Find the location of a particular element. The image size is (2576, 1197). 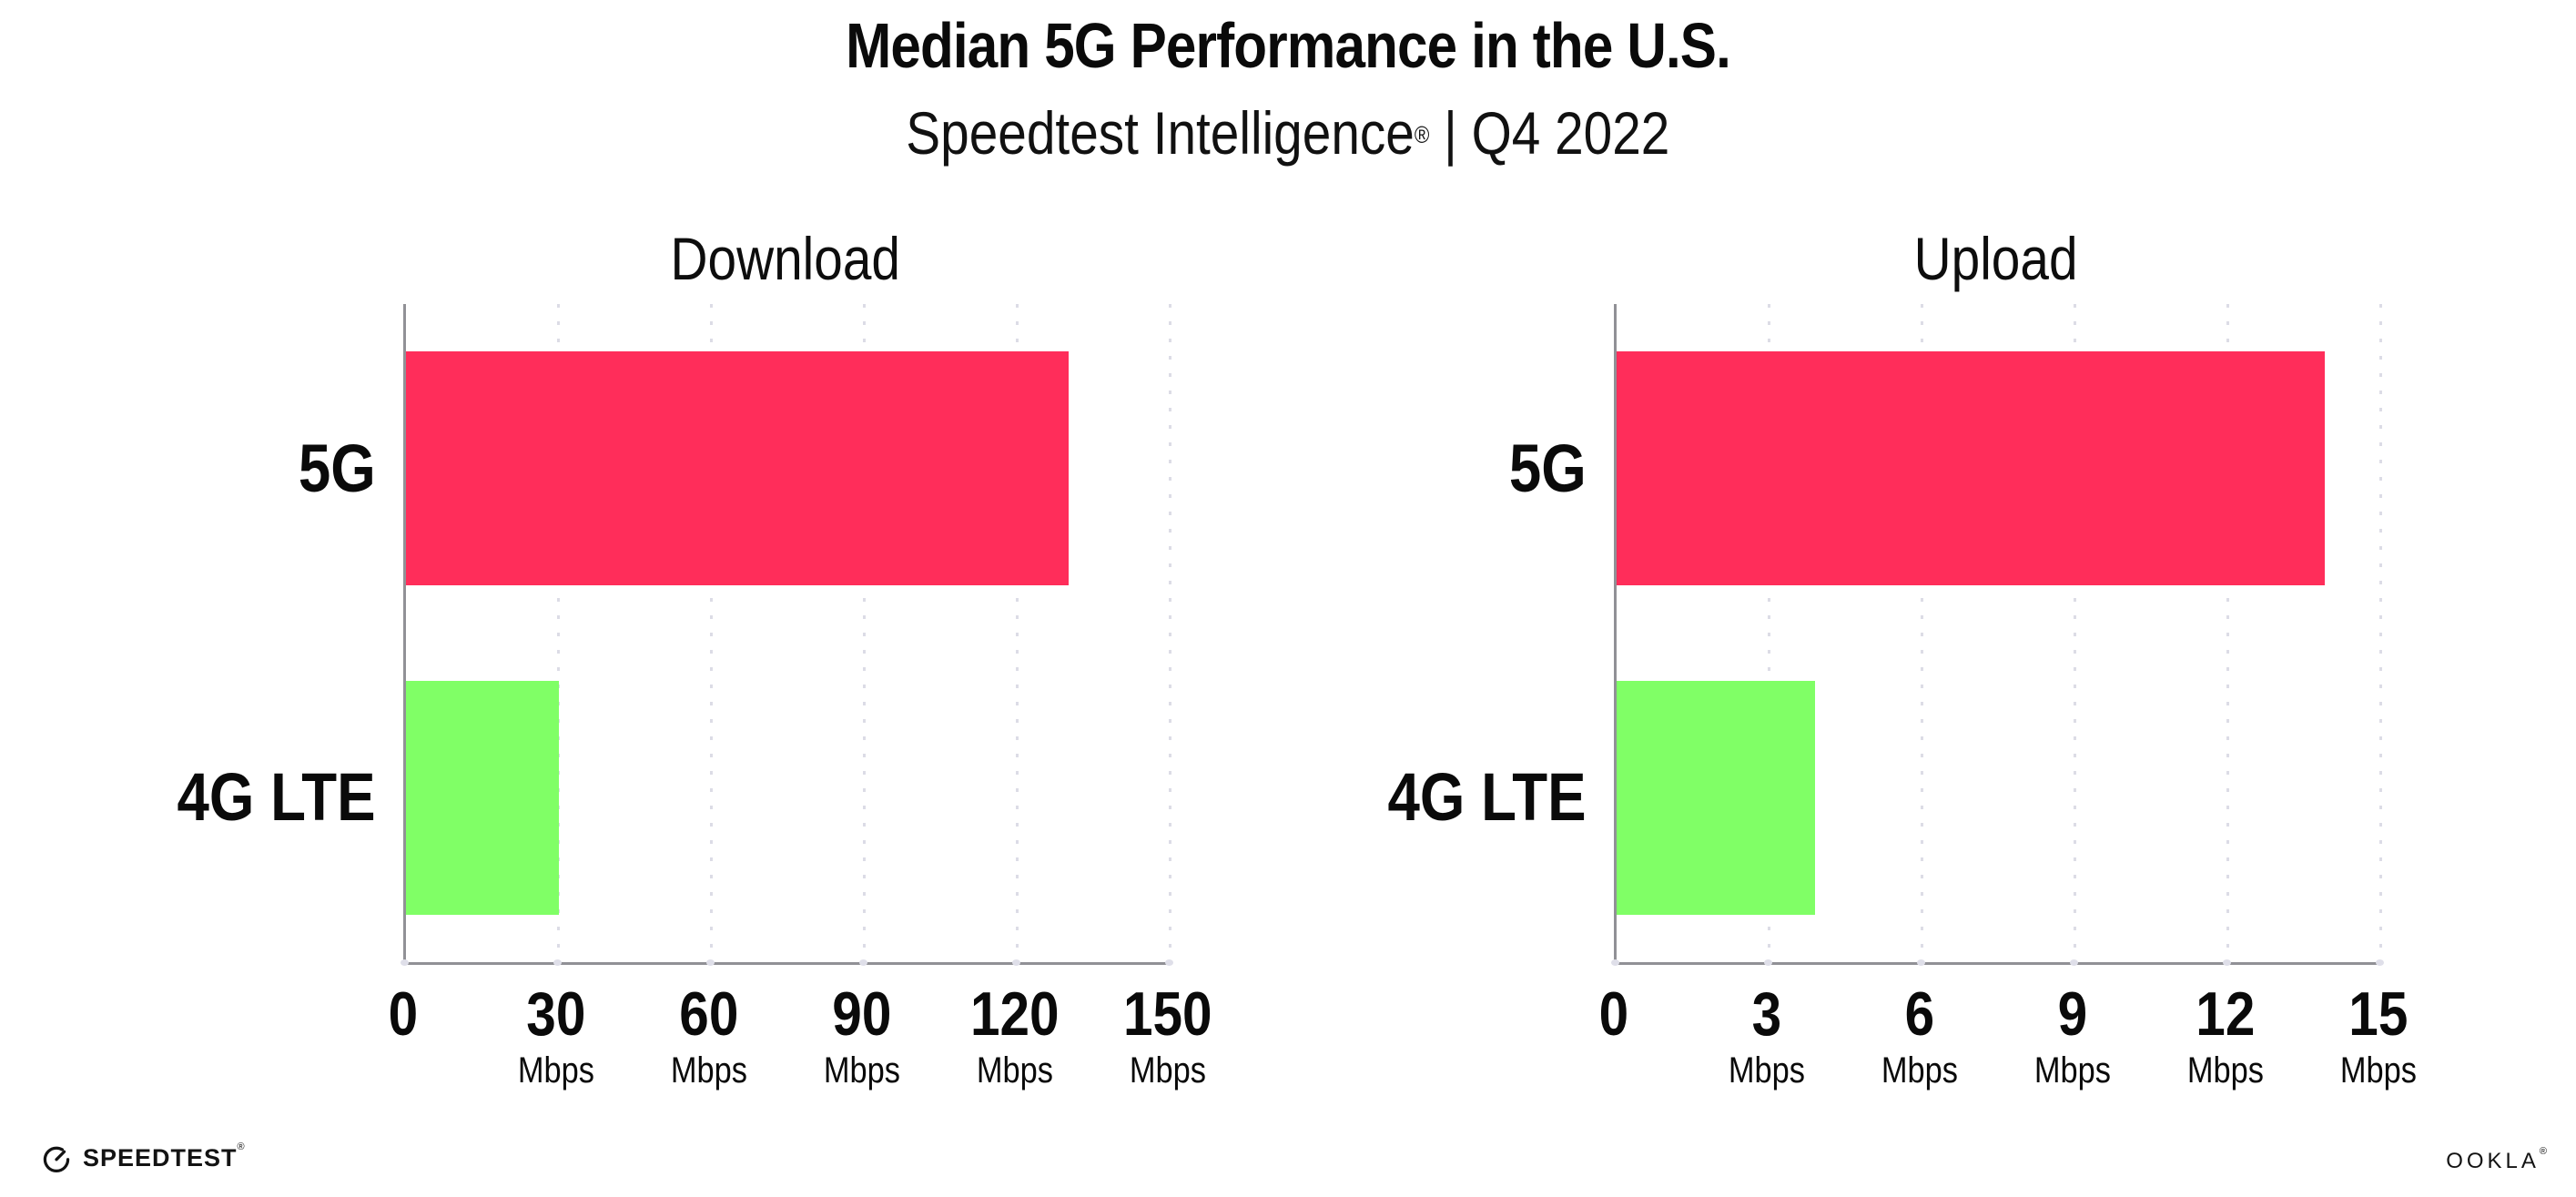

ookla-registered-mark: ® is located at coordinates (2545, 1151).